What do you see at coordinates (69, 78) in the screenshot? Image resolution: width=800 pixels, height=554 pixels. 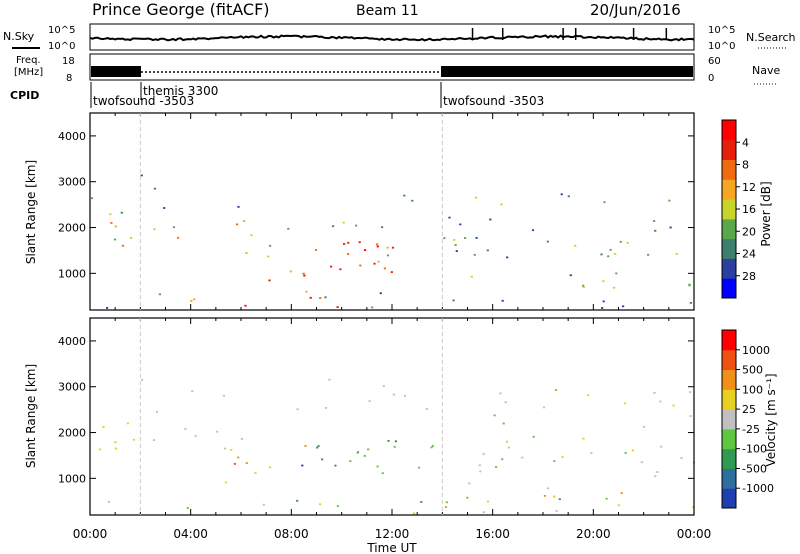 I see `freq-left-tick-bottom: 8` at bounding box center [69, 78].